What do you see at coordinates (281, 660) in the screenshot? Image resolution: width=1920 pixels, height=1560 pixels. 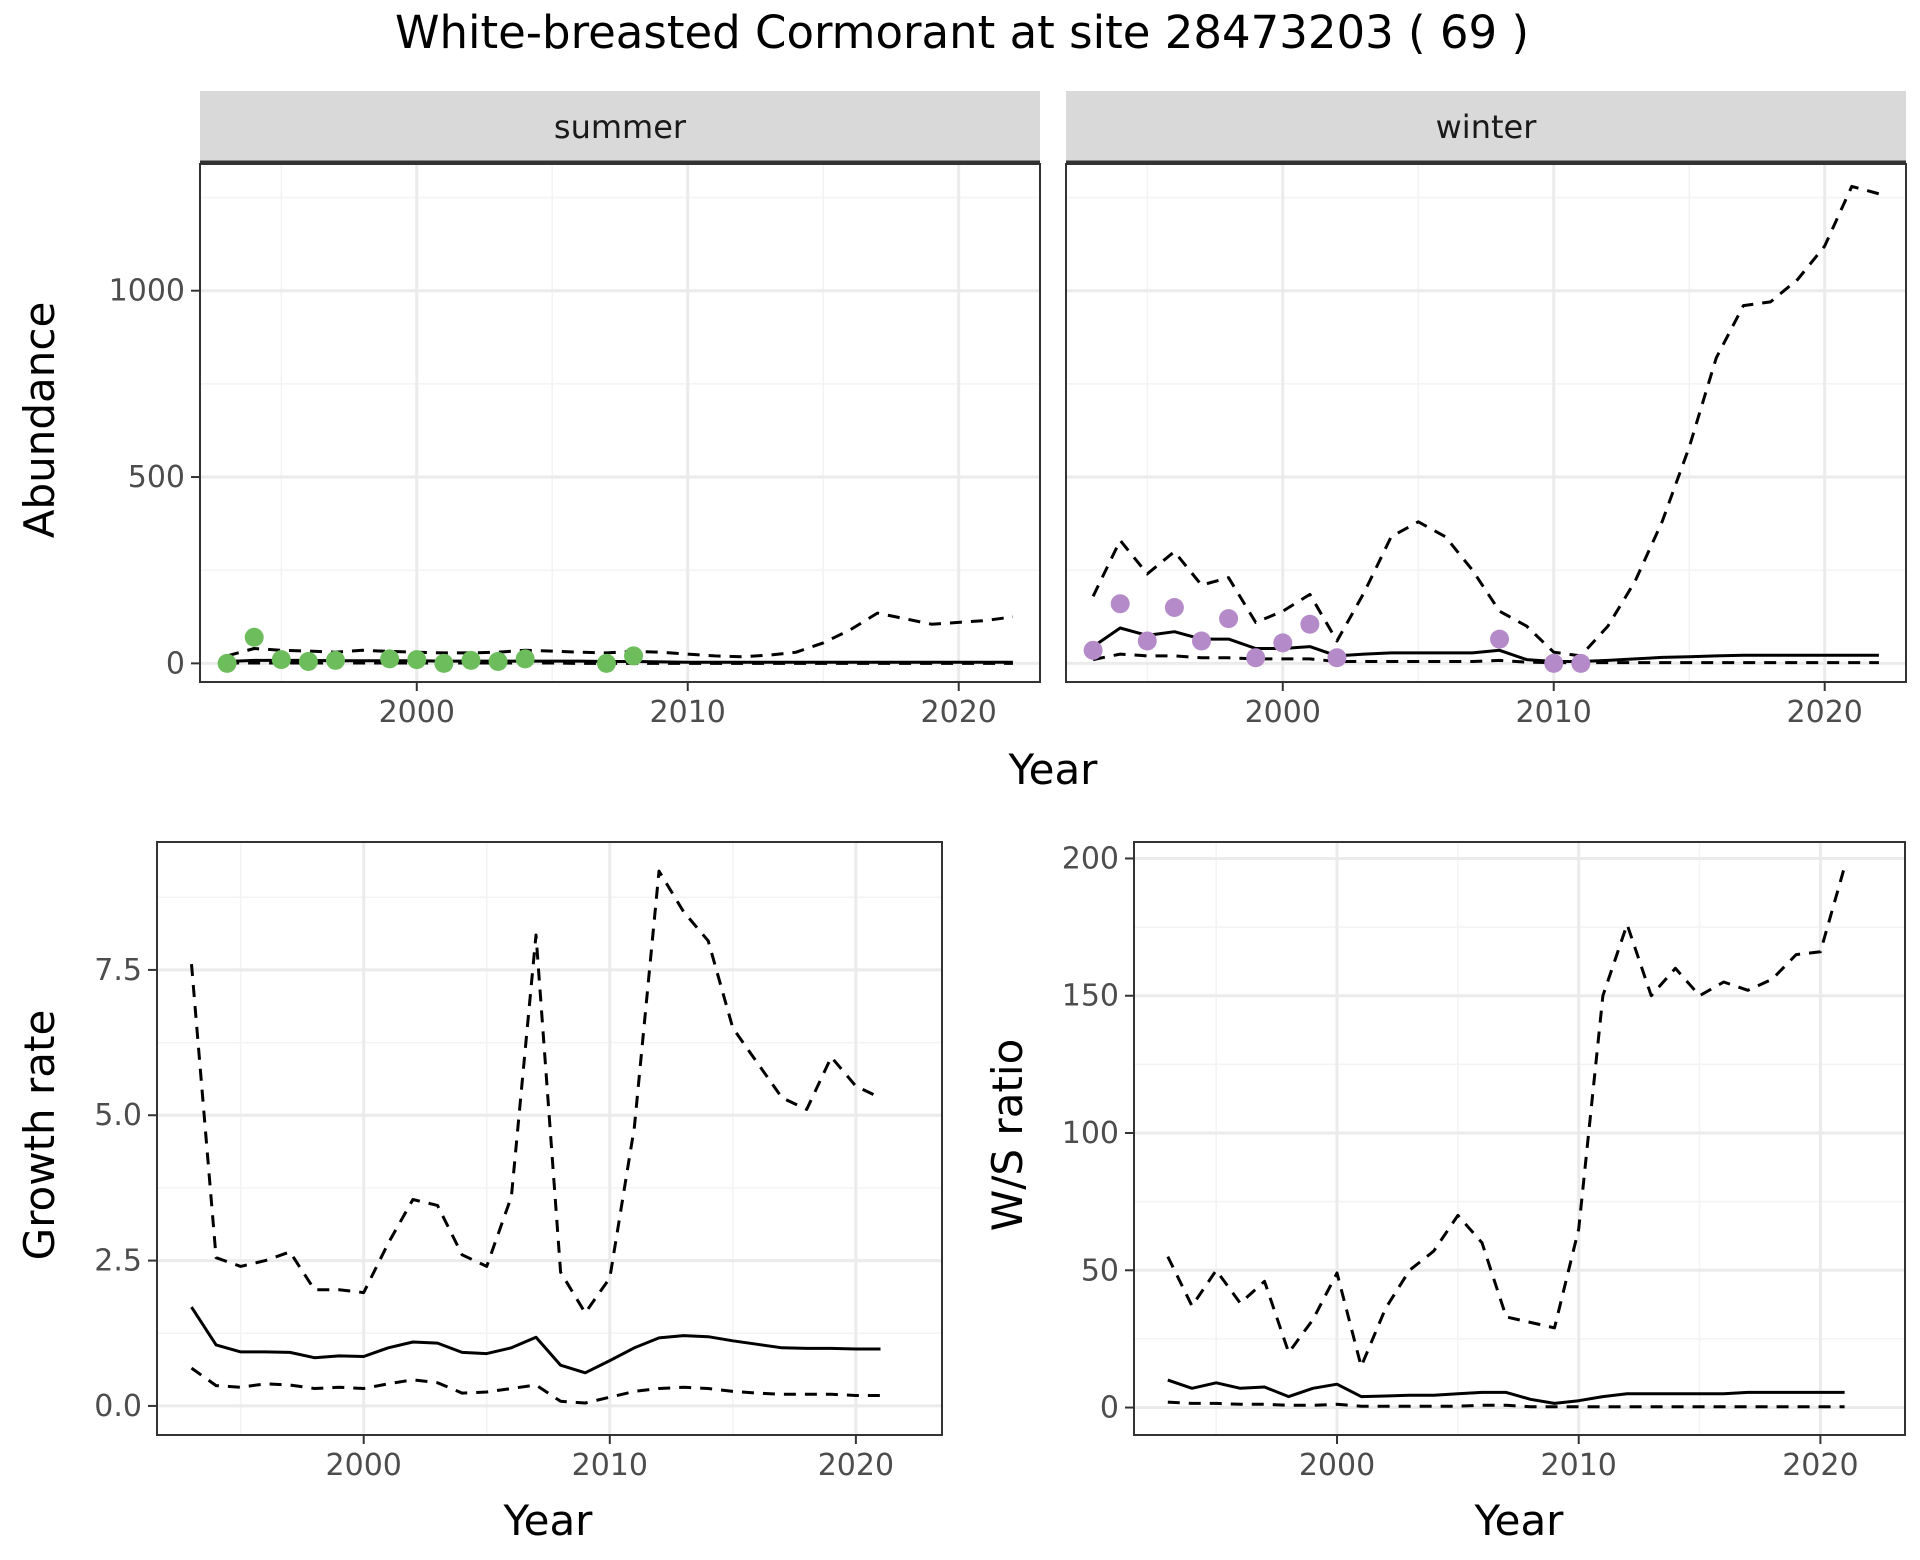 I see `summer-point-1995` at bounding box center [281, 660].